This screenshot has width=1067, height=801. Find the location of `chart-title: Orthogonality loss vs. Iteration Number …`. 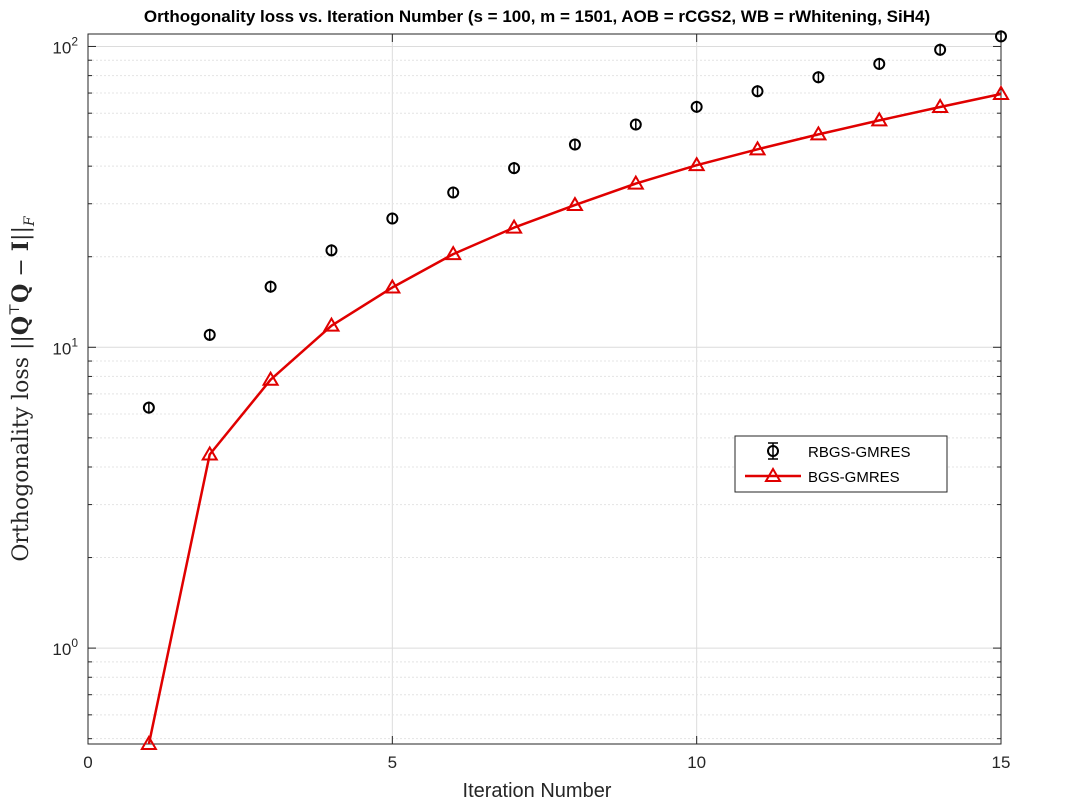

chart-title: Orthogonality loss vs. Iteration Number … is located at coordinates (537, 16).